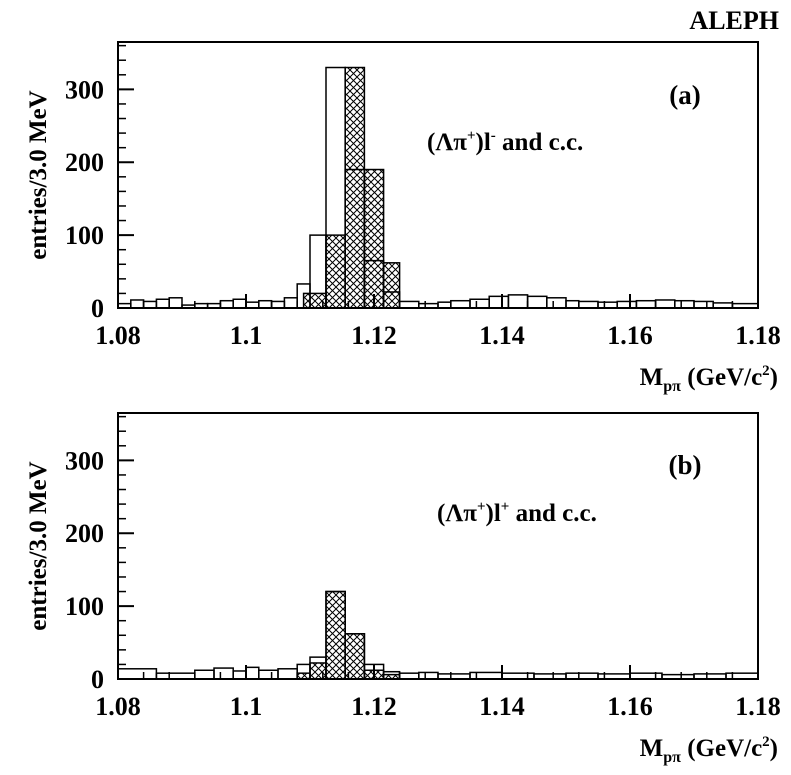 The width and height of the screenshot is (791, 775). What do you see at coordinates (438, 635) in the screenshot?
I see `histogram-bars` at bounding box center [438, 635].